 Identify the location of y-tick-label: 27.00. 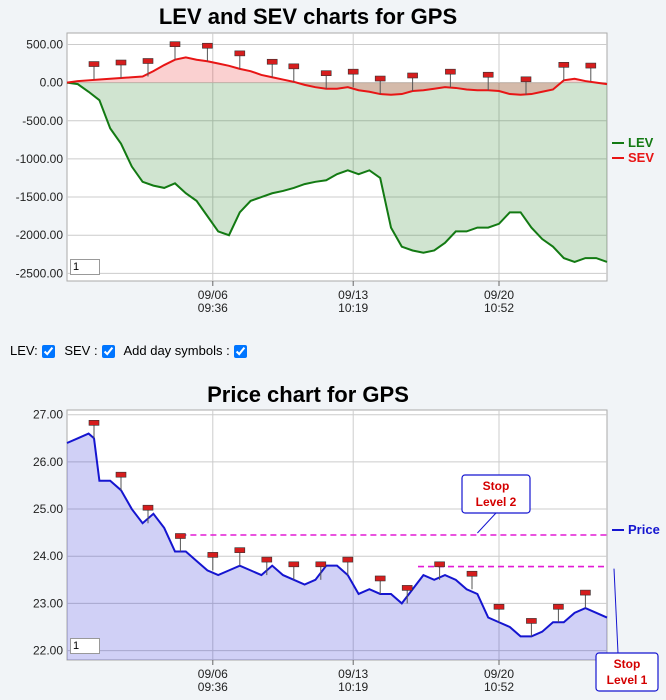
(48, 415).